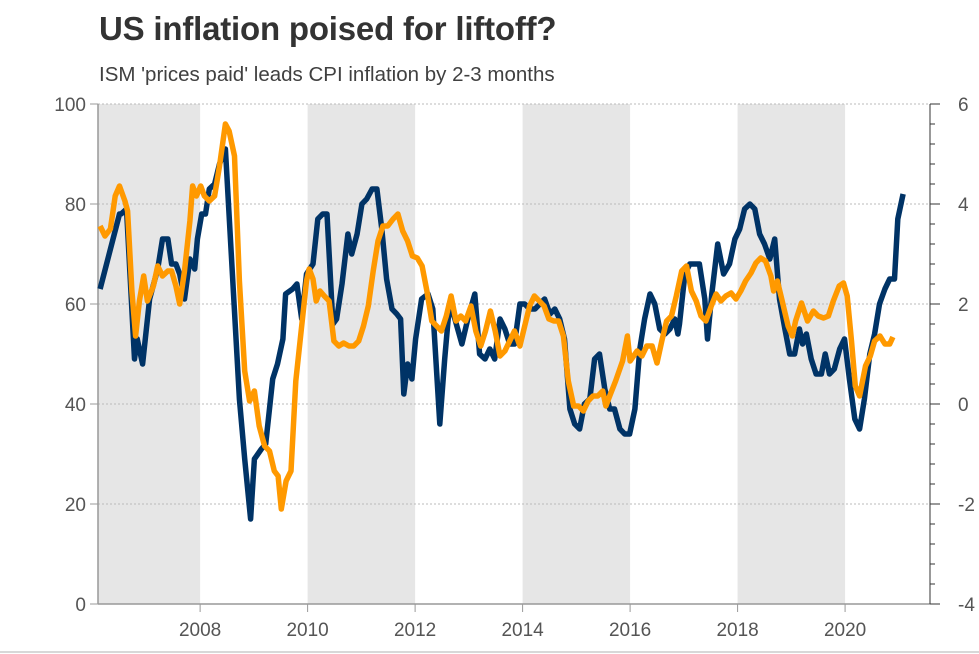 This screenshot has height=654, width=979. Describe the element at coordinates (522, 630) in the screenshot. I see `x-axis-tick-label: 2014` at that location.